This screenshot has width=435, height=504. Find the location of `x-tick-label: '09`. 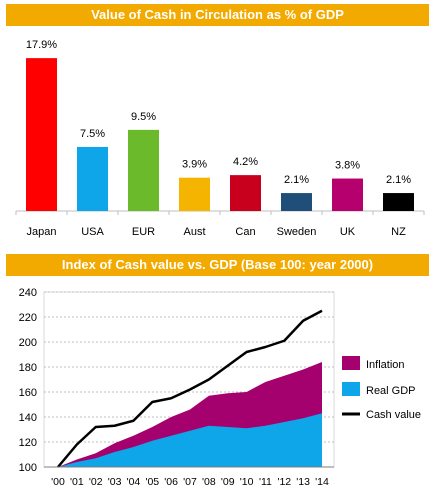

x-tick-label: '09 is located at coordinates (228, 482).